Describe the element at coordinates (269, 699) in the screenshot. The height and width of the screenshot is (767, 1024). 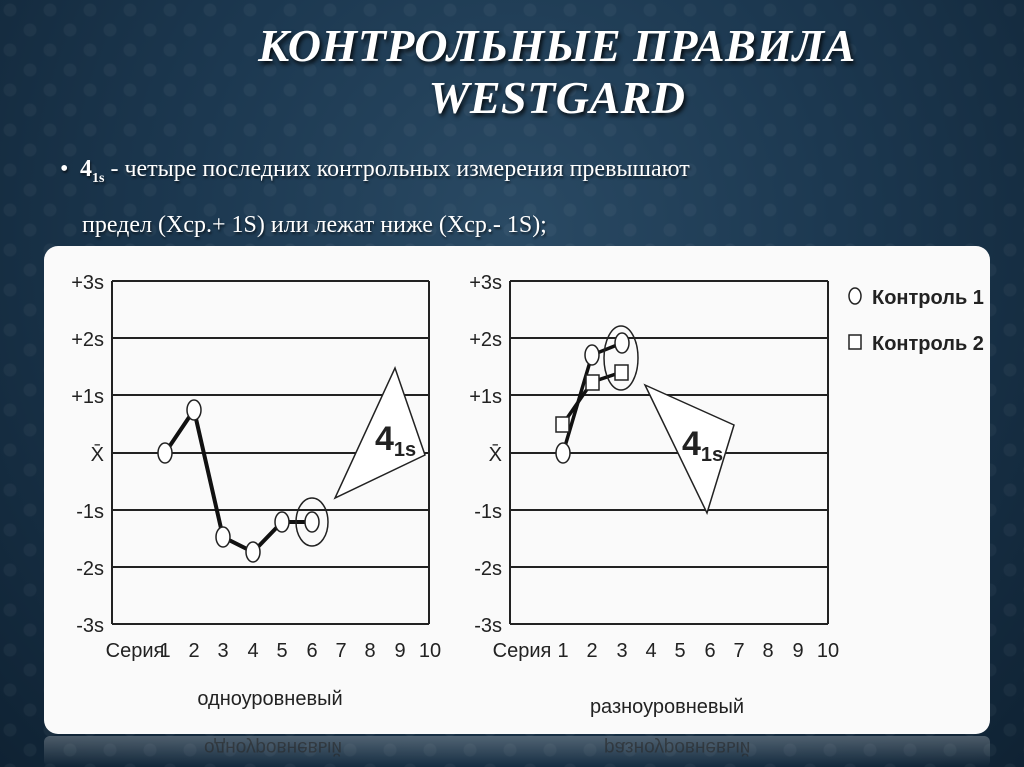
I see `chart-1-title: одноуровневый` at that location.